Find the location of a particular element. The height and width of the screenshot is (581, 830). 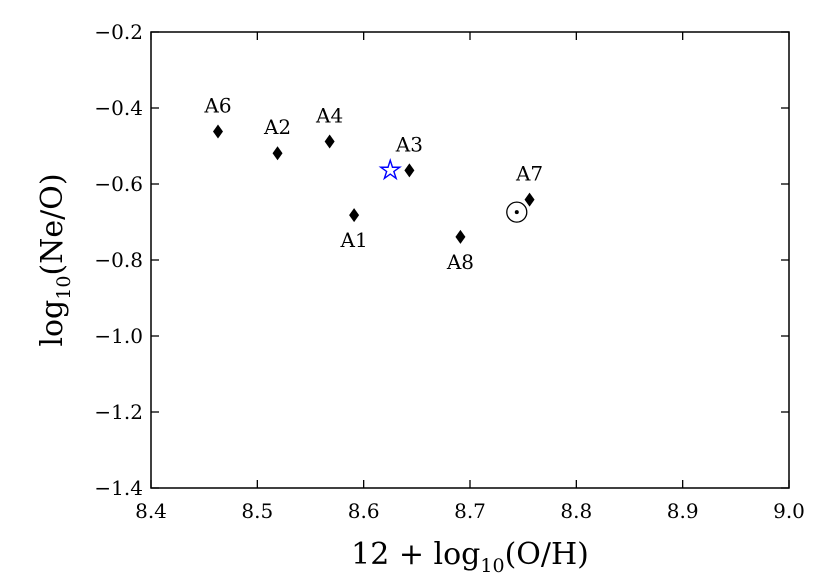

y-tick-label: −1.0 is located at coordinates (118, 336).